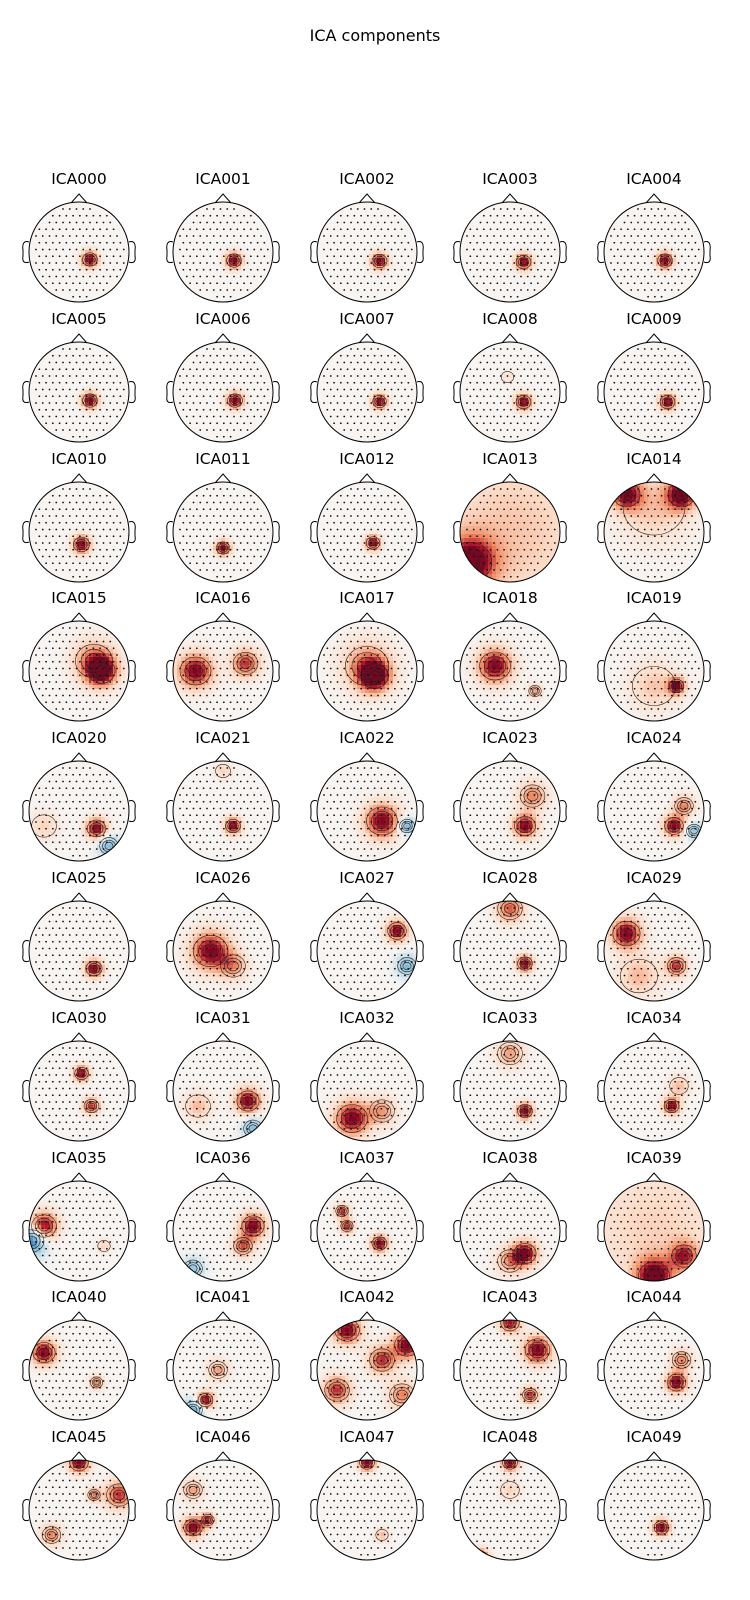 The width and height of the screenshot is (750, 1600). Describe the element at coordinates (510, 179) in the screenshot. I see `component-title: ICA003` at that location.